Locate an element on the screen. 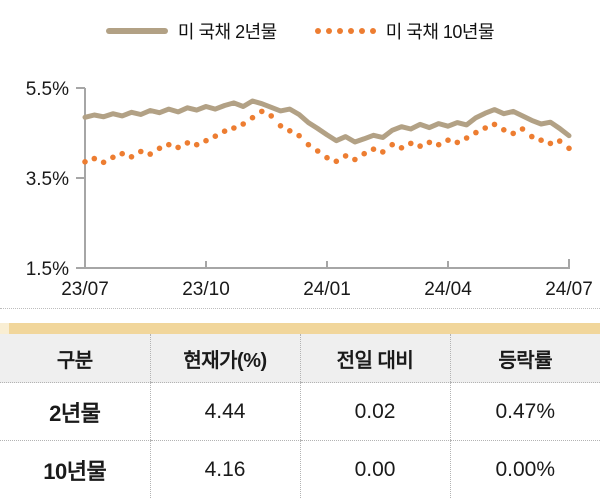  svg-text: 23/07 is located at coordinates (85, 289).